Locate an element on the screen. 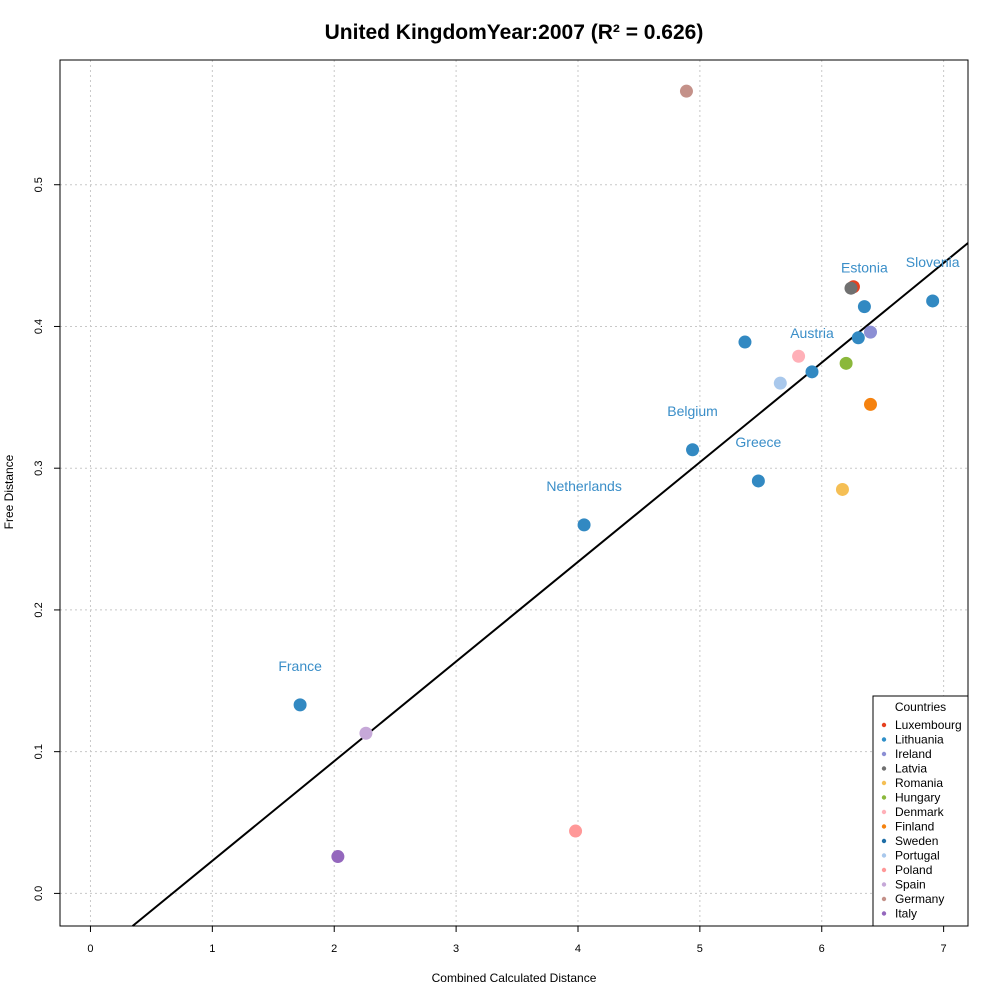  x-tick-label: 4 is located at coordinates (578, 949).